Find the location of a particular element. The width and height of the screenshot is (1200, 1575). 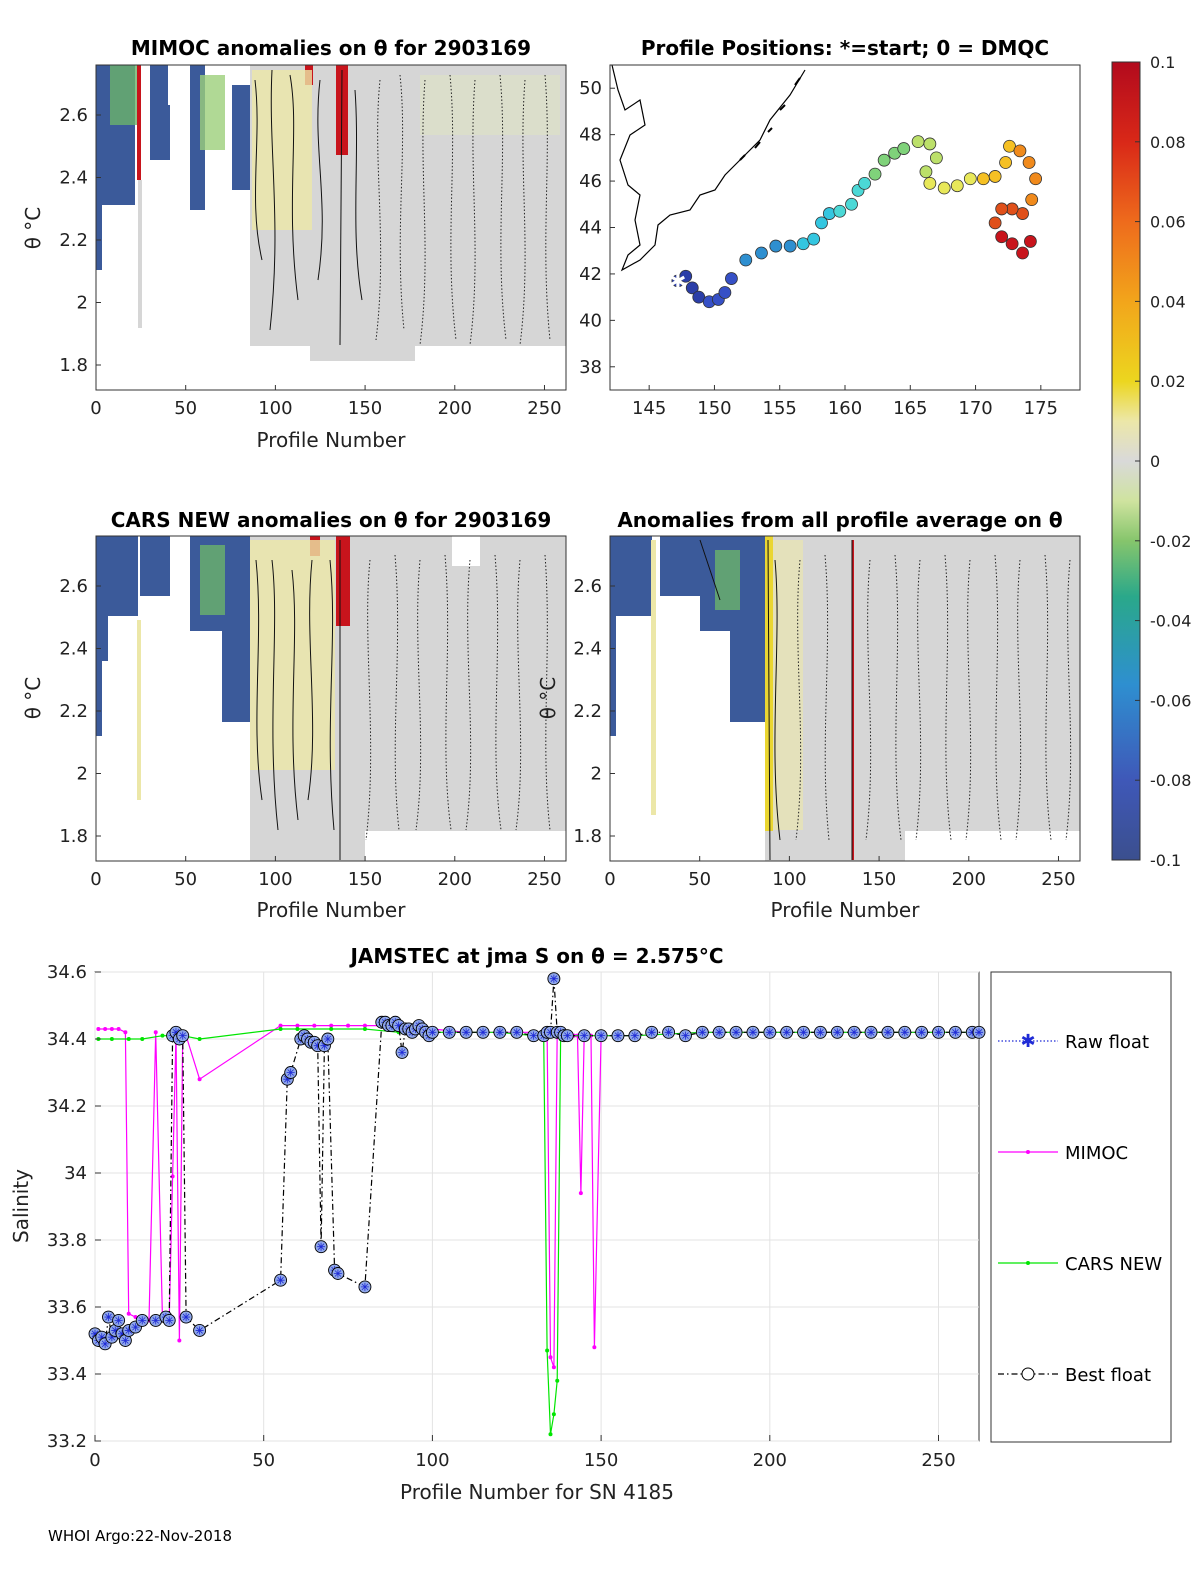

allavg-frame is located at coordinates (845, 698).